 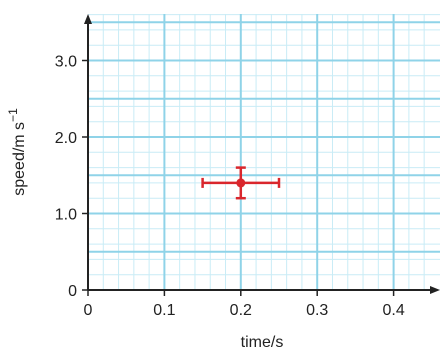 I want to click on x-ticks: 0 0.1 0.2 0.3 0.4, so click(x=244, y=304).